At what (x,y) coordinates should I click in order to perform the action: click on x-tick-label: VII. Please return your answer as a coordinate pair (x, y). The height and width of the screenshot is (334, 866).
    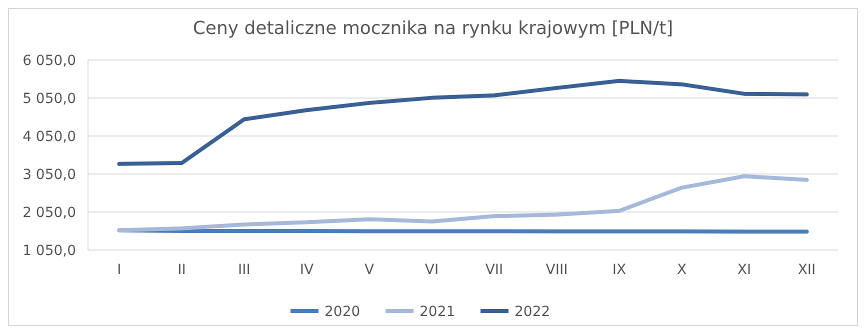
    Looking at the image, I should click on (494, 270).